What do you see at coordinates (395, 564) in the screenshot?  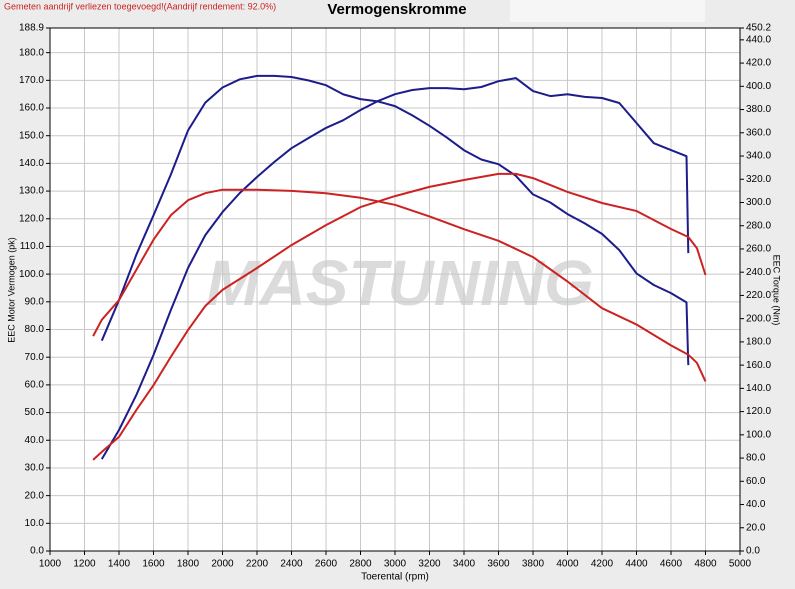 I see `x-tick-label: 3000` at bounding box center [395, 564].